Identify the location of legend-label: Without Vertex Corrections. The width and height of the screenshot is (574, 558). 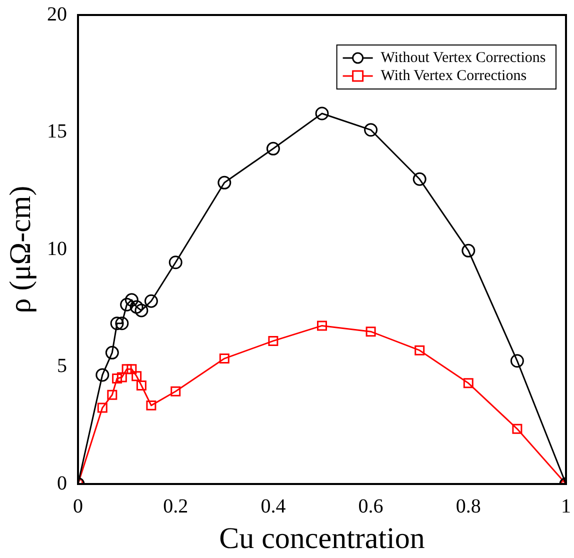
(463, 58).